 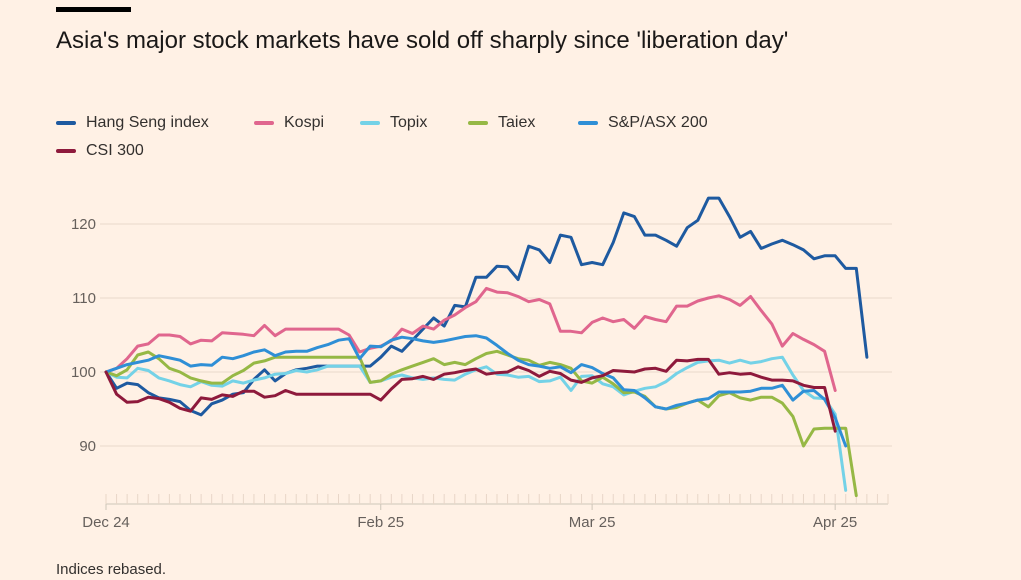 What do you see at coordinates (835, 522) in the screenshot?
I see `x-tick-label: Apr 25` at bounding box center [835, 522].